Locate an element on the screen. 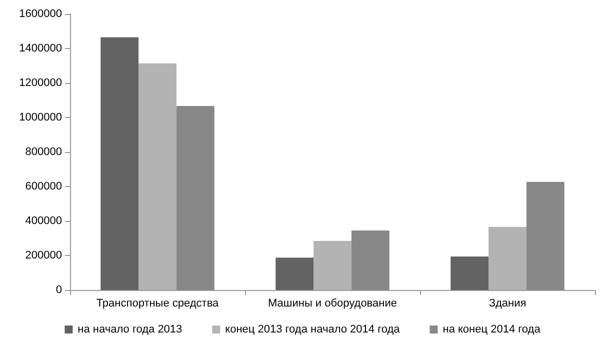 The height and width of the screenshot is (340, 605). legend-label: на начало года 2013 is located at coordinates (130, 330).